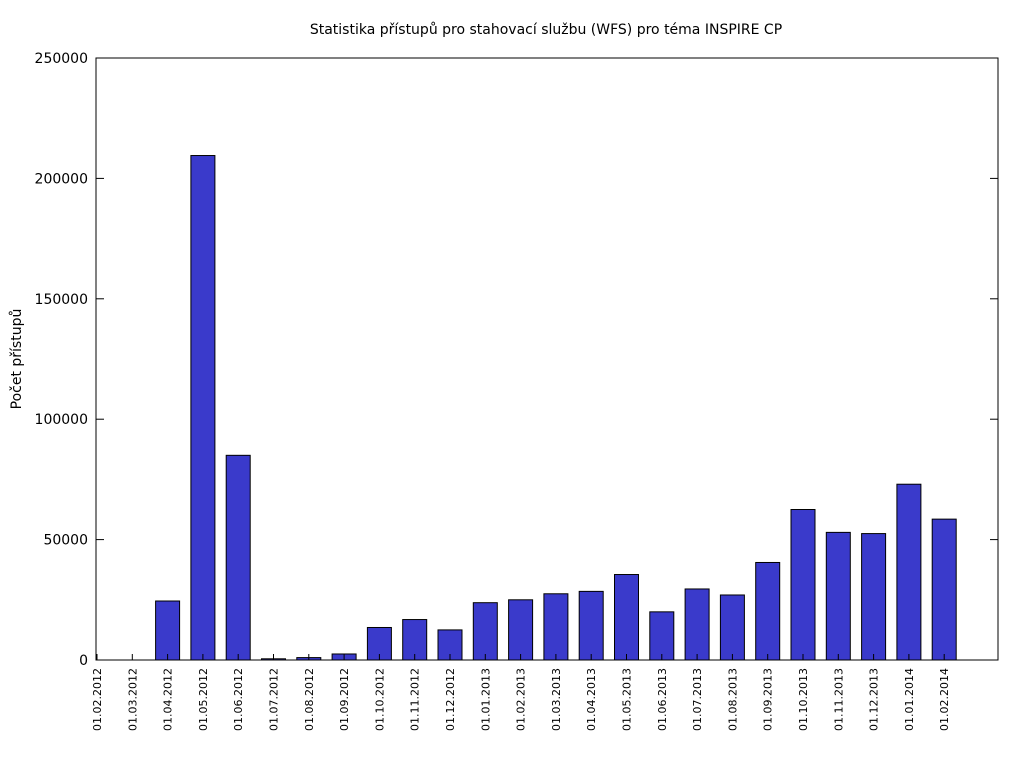 This screenshot has width=1024, height=768. Describe the element at coordinates (83, 661) in the screenshot. I see `y-tick-label: 0` at that location.